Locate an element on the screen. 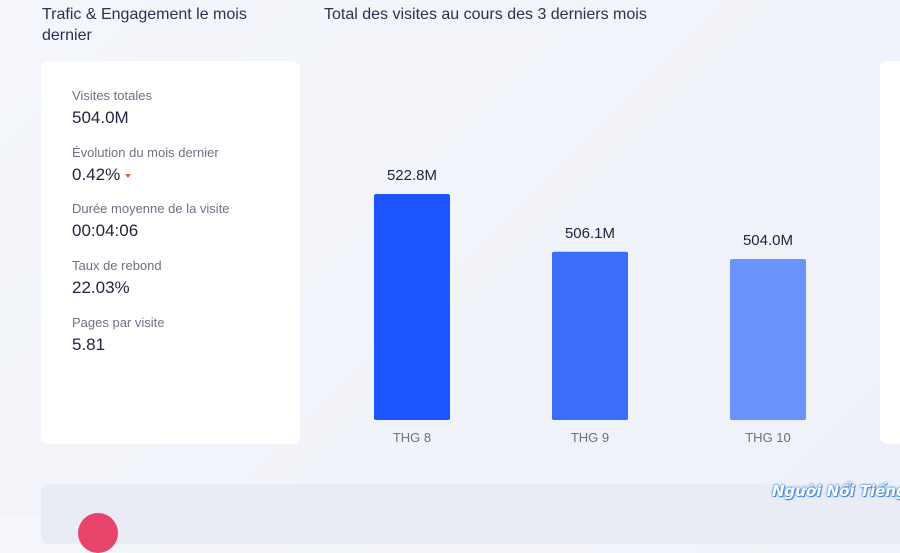  metric-bounce-rate: Taux de rebond 22.03% is located at coordinates (117, 278).